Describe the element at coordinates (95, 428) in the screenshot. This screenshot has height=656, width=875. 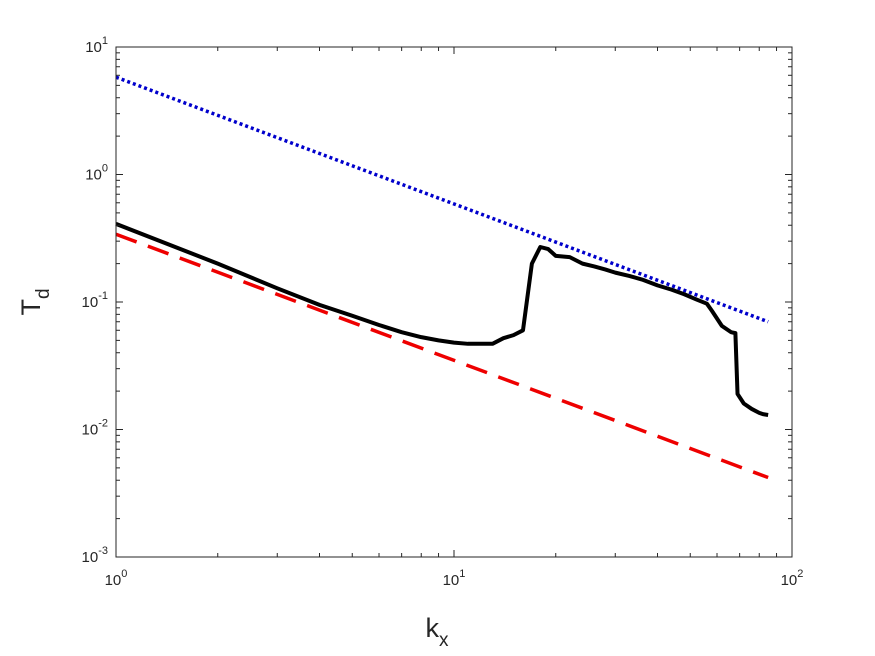
I see `y-tick-label: 10⁻²` at that location.